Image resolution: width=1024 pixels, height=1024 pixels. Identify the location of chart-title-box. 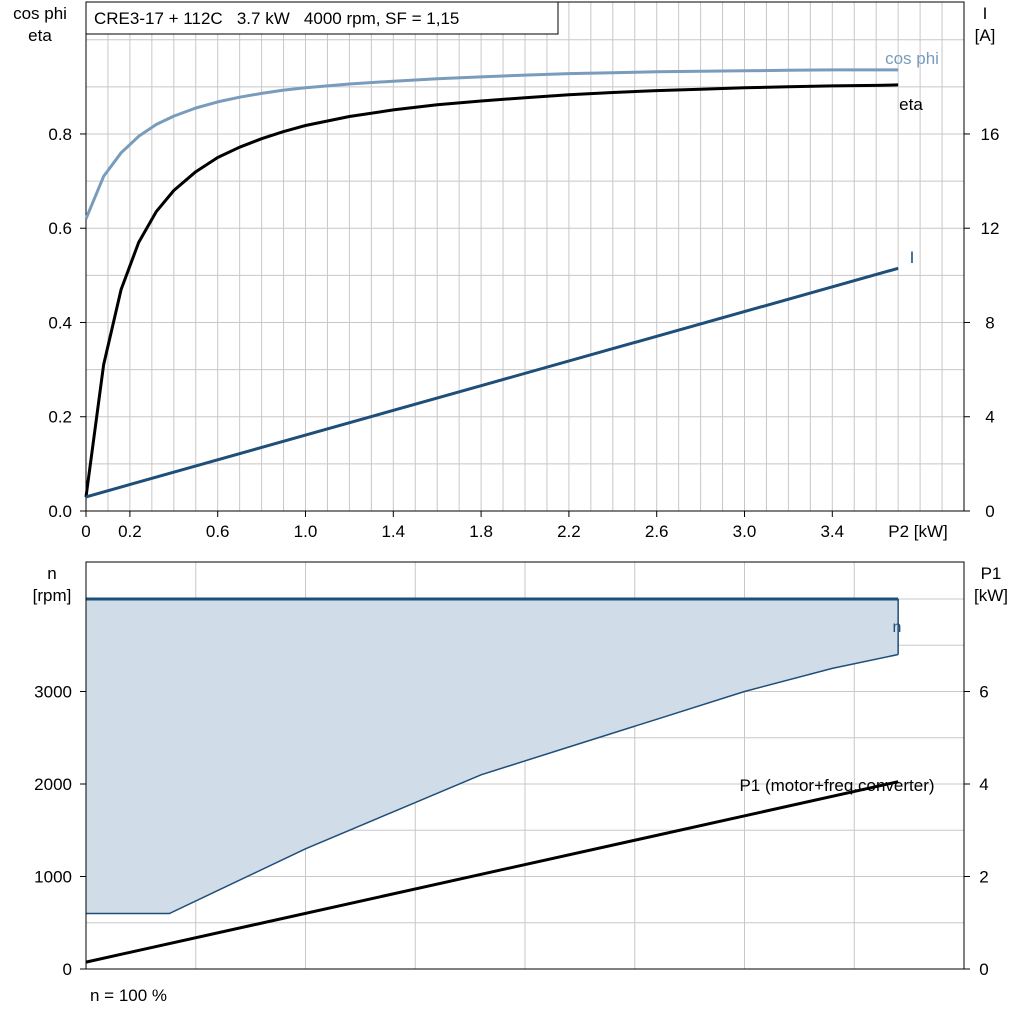
(322, 18).